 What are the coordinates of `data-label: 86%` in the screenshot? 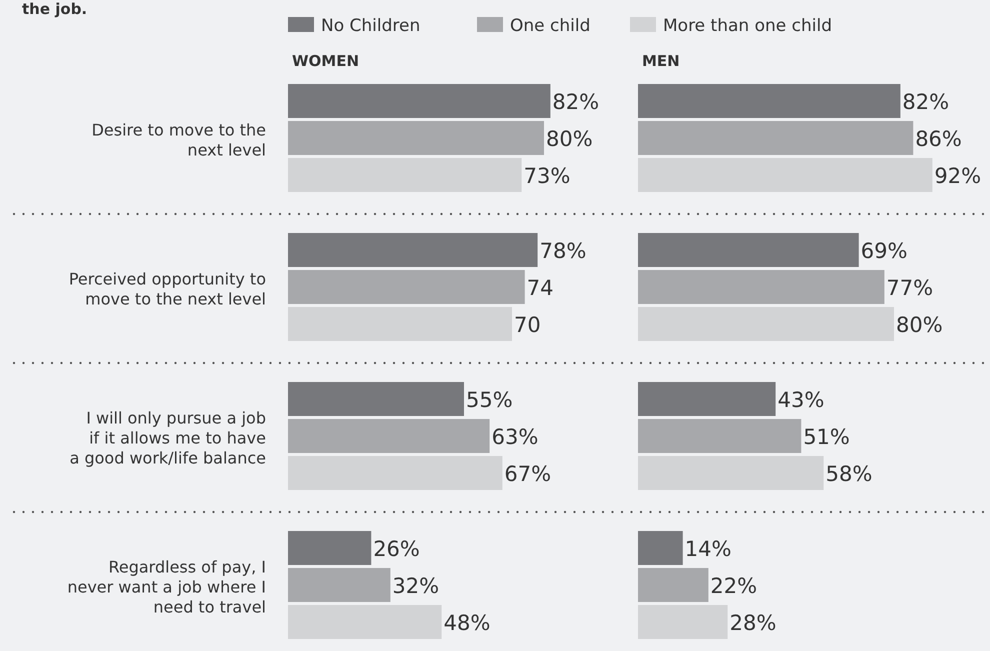 It's located at (938, 139).